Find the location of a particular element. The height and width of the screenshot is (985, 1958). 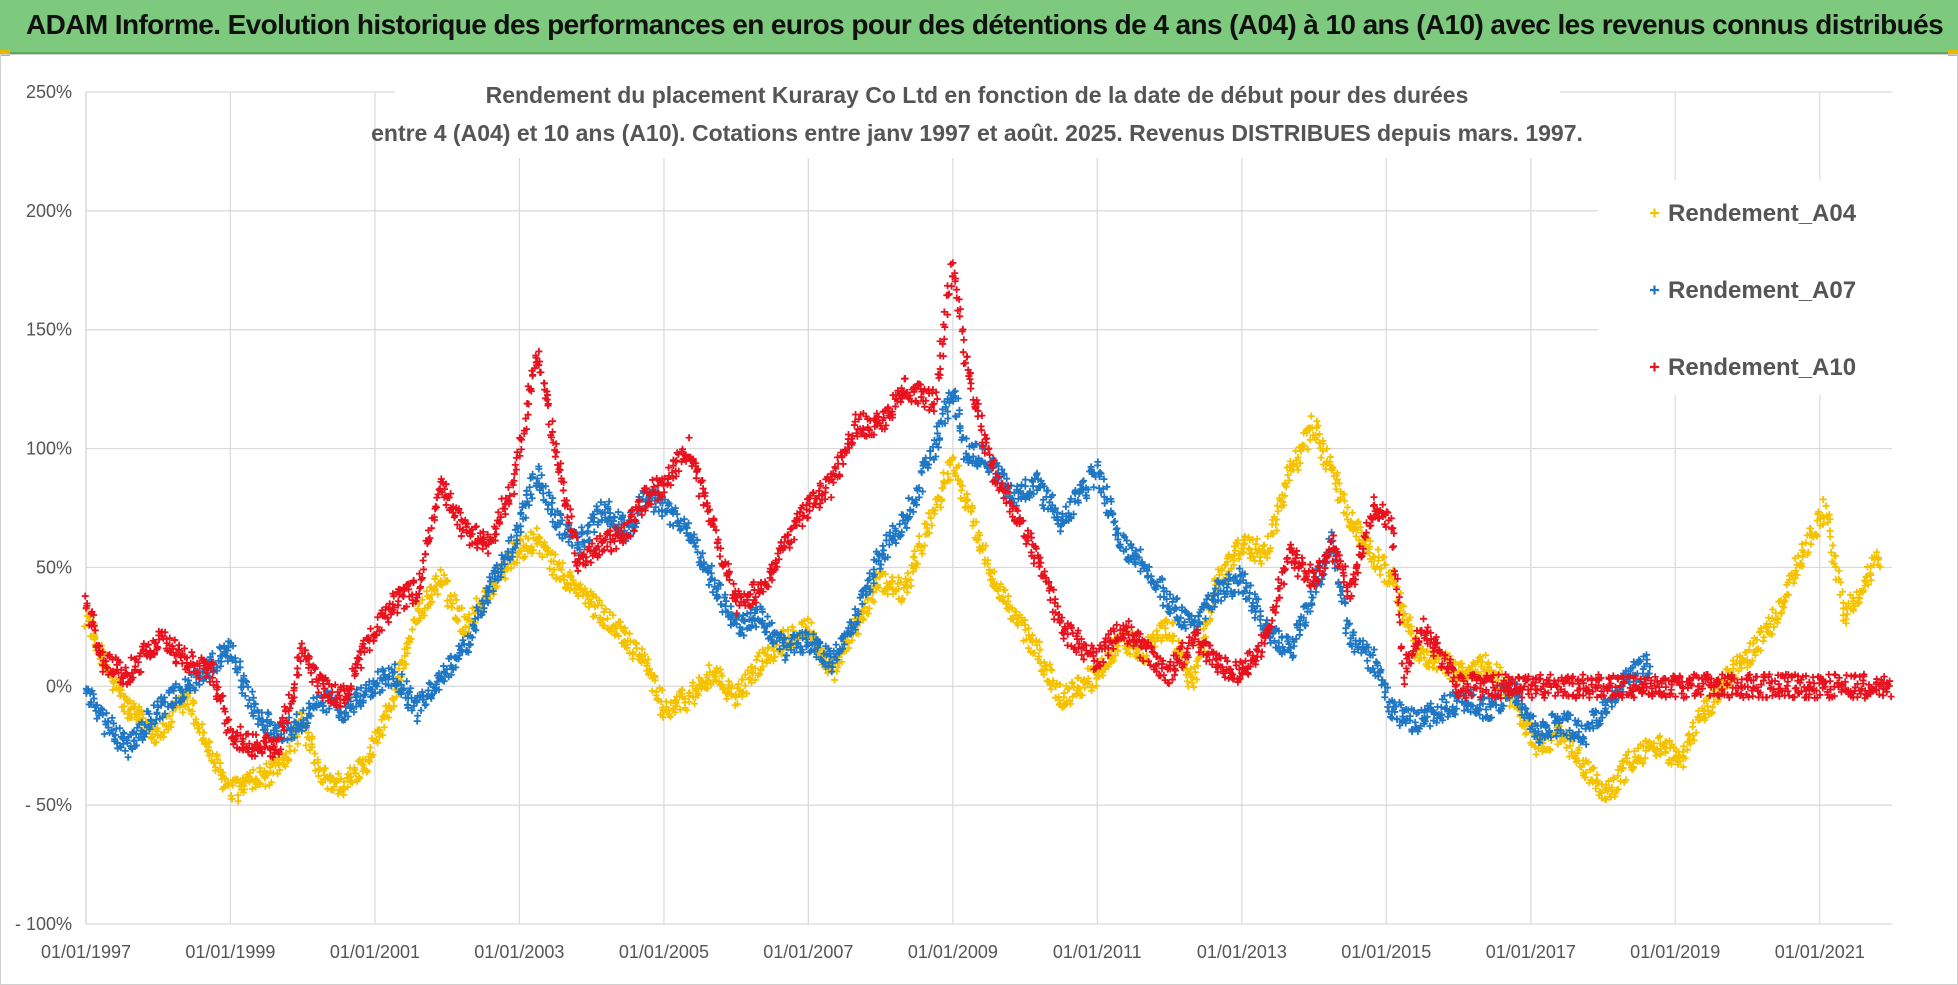

y-axis-labels: 250%200%150%100%50%0%- 50%- 100% is located at coordinates (43, 508).